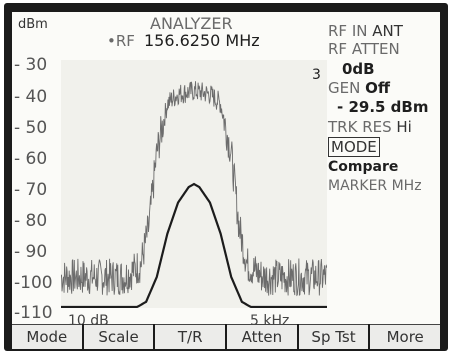 The height and width of the screenshot is (355, 453). What do you see at coordinates (333, 336) in the screenshot?
I see `softkey-sp-tst: Sp Tst` at bounding box center [333, 336].